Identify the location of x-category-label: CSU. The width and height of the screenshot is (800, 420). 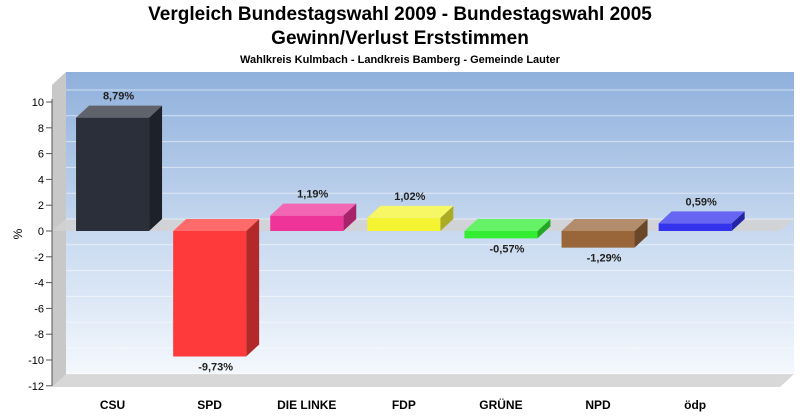
(112, 405).